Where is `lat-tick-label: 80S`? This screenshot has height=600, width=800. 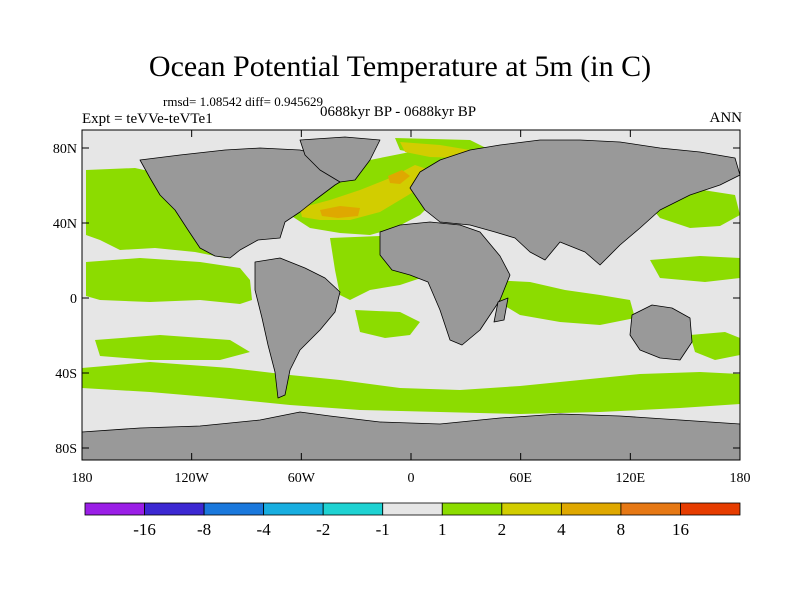 lat-tick-label: 80S is located at coordinates (66, 449).